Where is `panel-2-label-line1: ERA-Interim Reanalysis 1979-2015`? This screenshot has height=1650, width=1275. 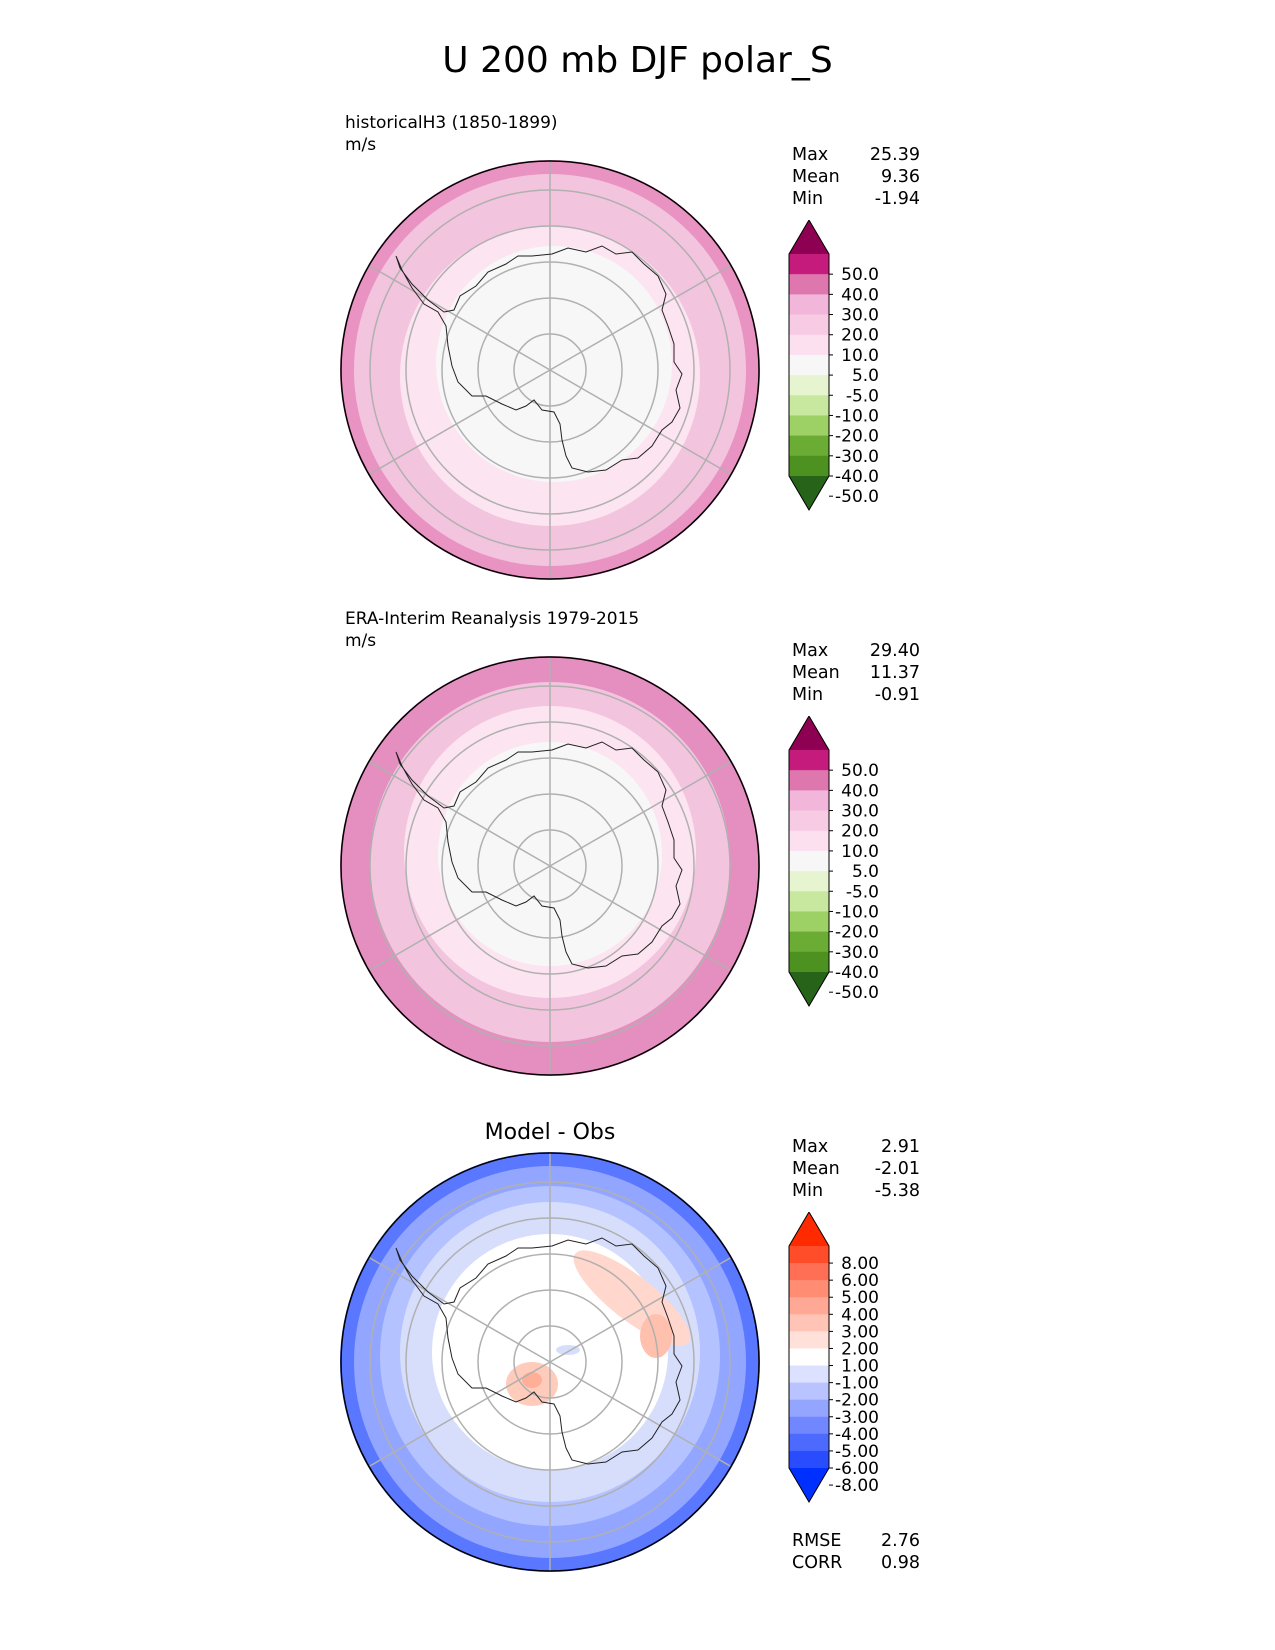 panel-2-label-line1: ERA-Interim Reanalysis 1979-2015 is located at coordinates (492, 619).